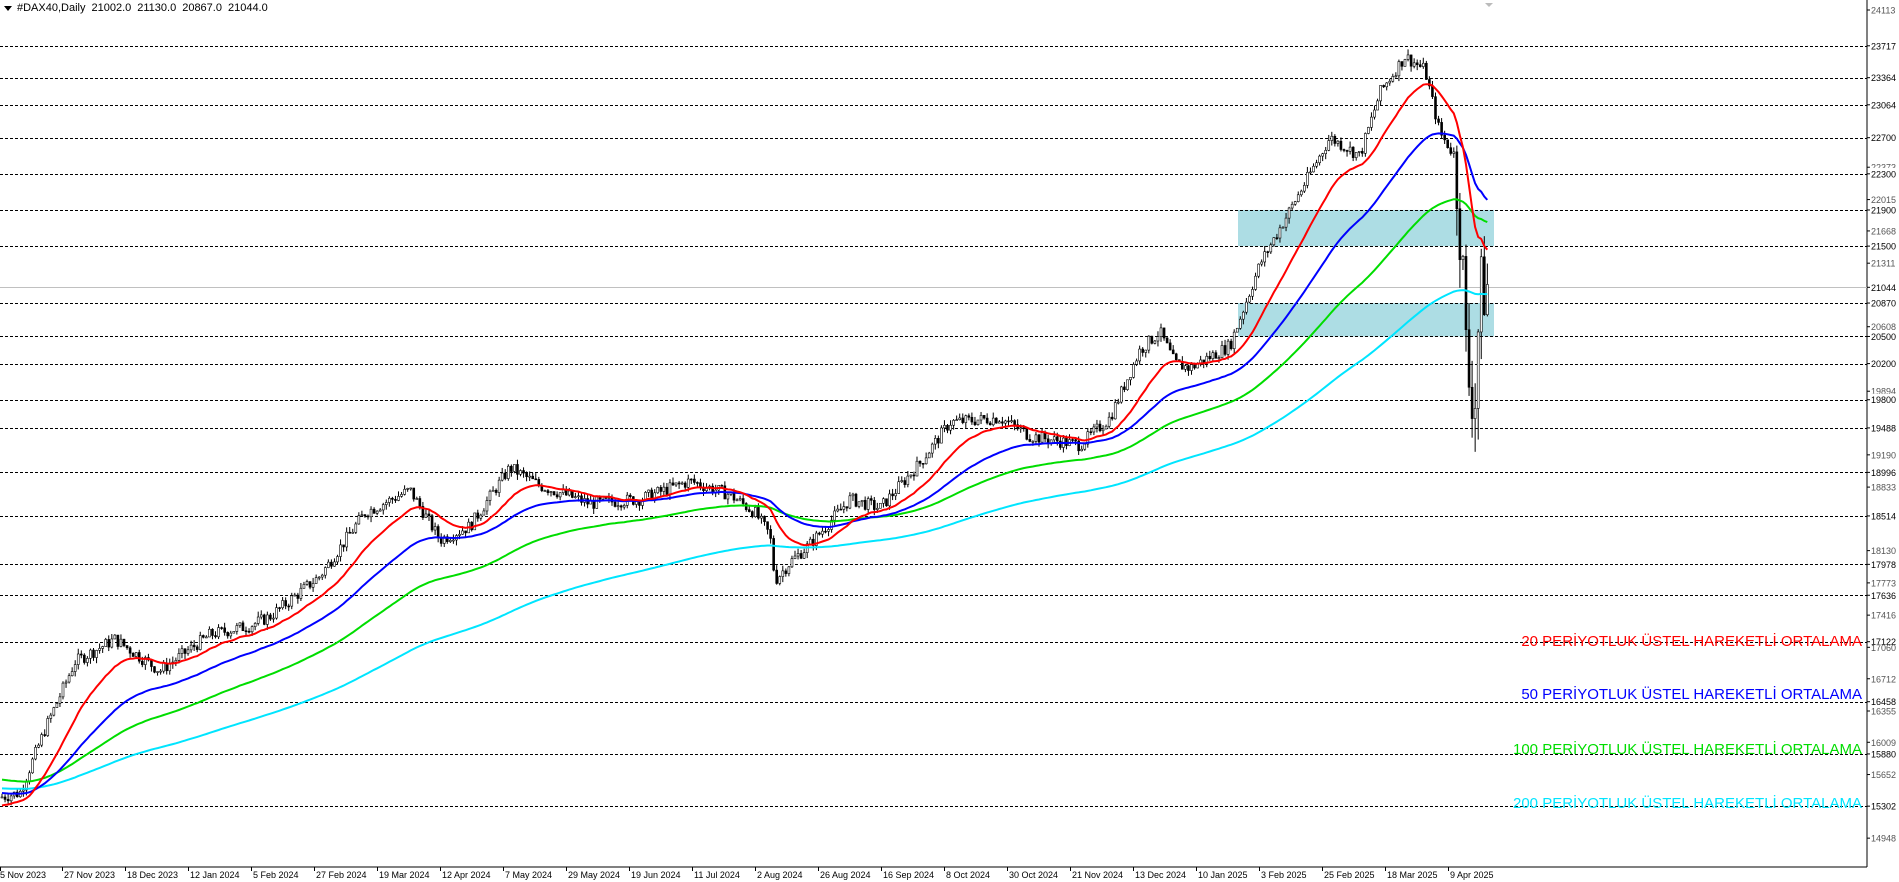 This screenshot has width=1899, height=882. Describe the element at coordinates (152, 875) in the screenshot. I see `time-axis-label: 18 Dec 2023` at that location.